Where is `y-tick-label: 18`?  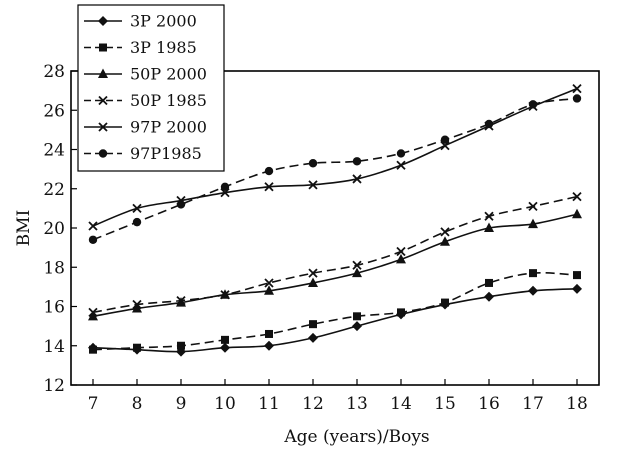 y-tick-label: 18 is located at coordinates (54, 268).